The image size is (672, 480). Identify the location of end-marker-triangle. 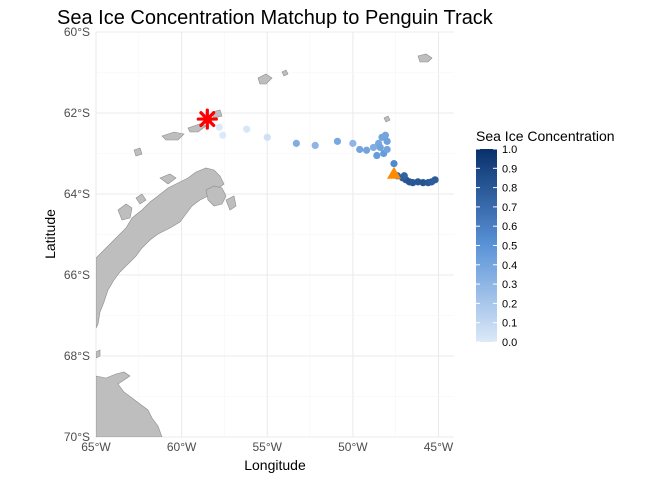
(393, 172).